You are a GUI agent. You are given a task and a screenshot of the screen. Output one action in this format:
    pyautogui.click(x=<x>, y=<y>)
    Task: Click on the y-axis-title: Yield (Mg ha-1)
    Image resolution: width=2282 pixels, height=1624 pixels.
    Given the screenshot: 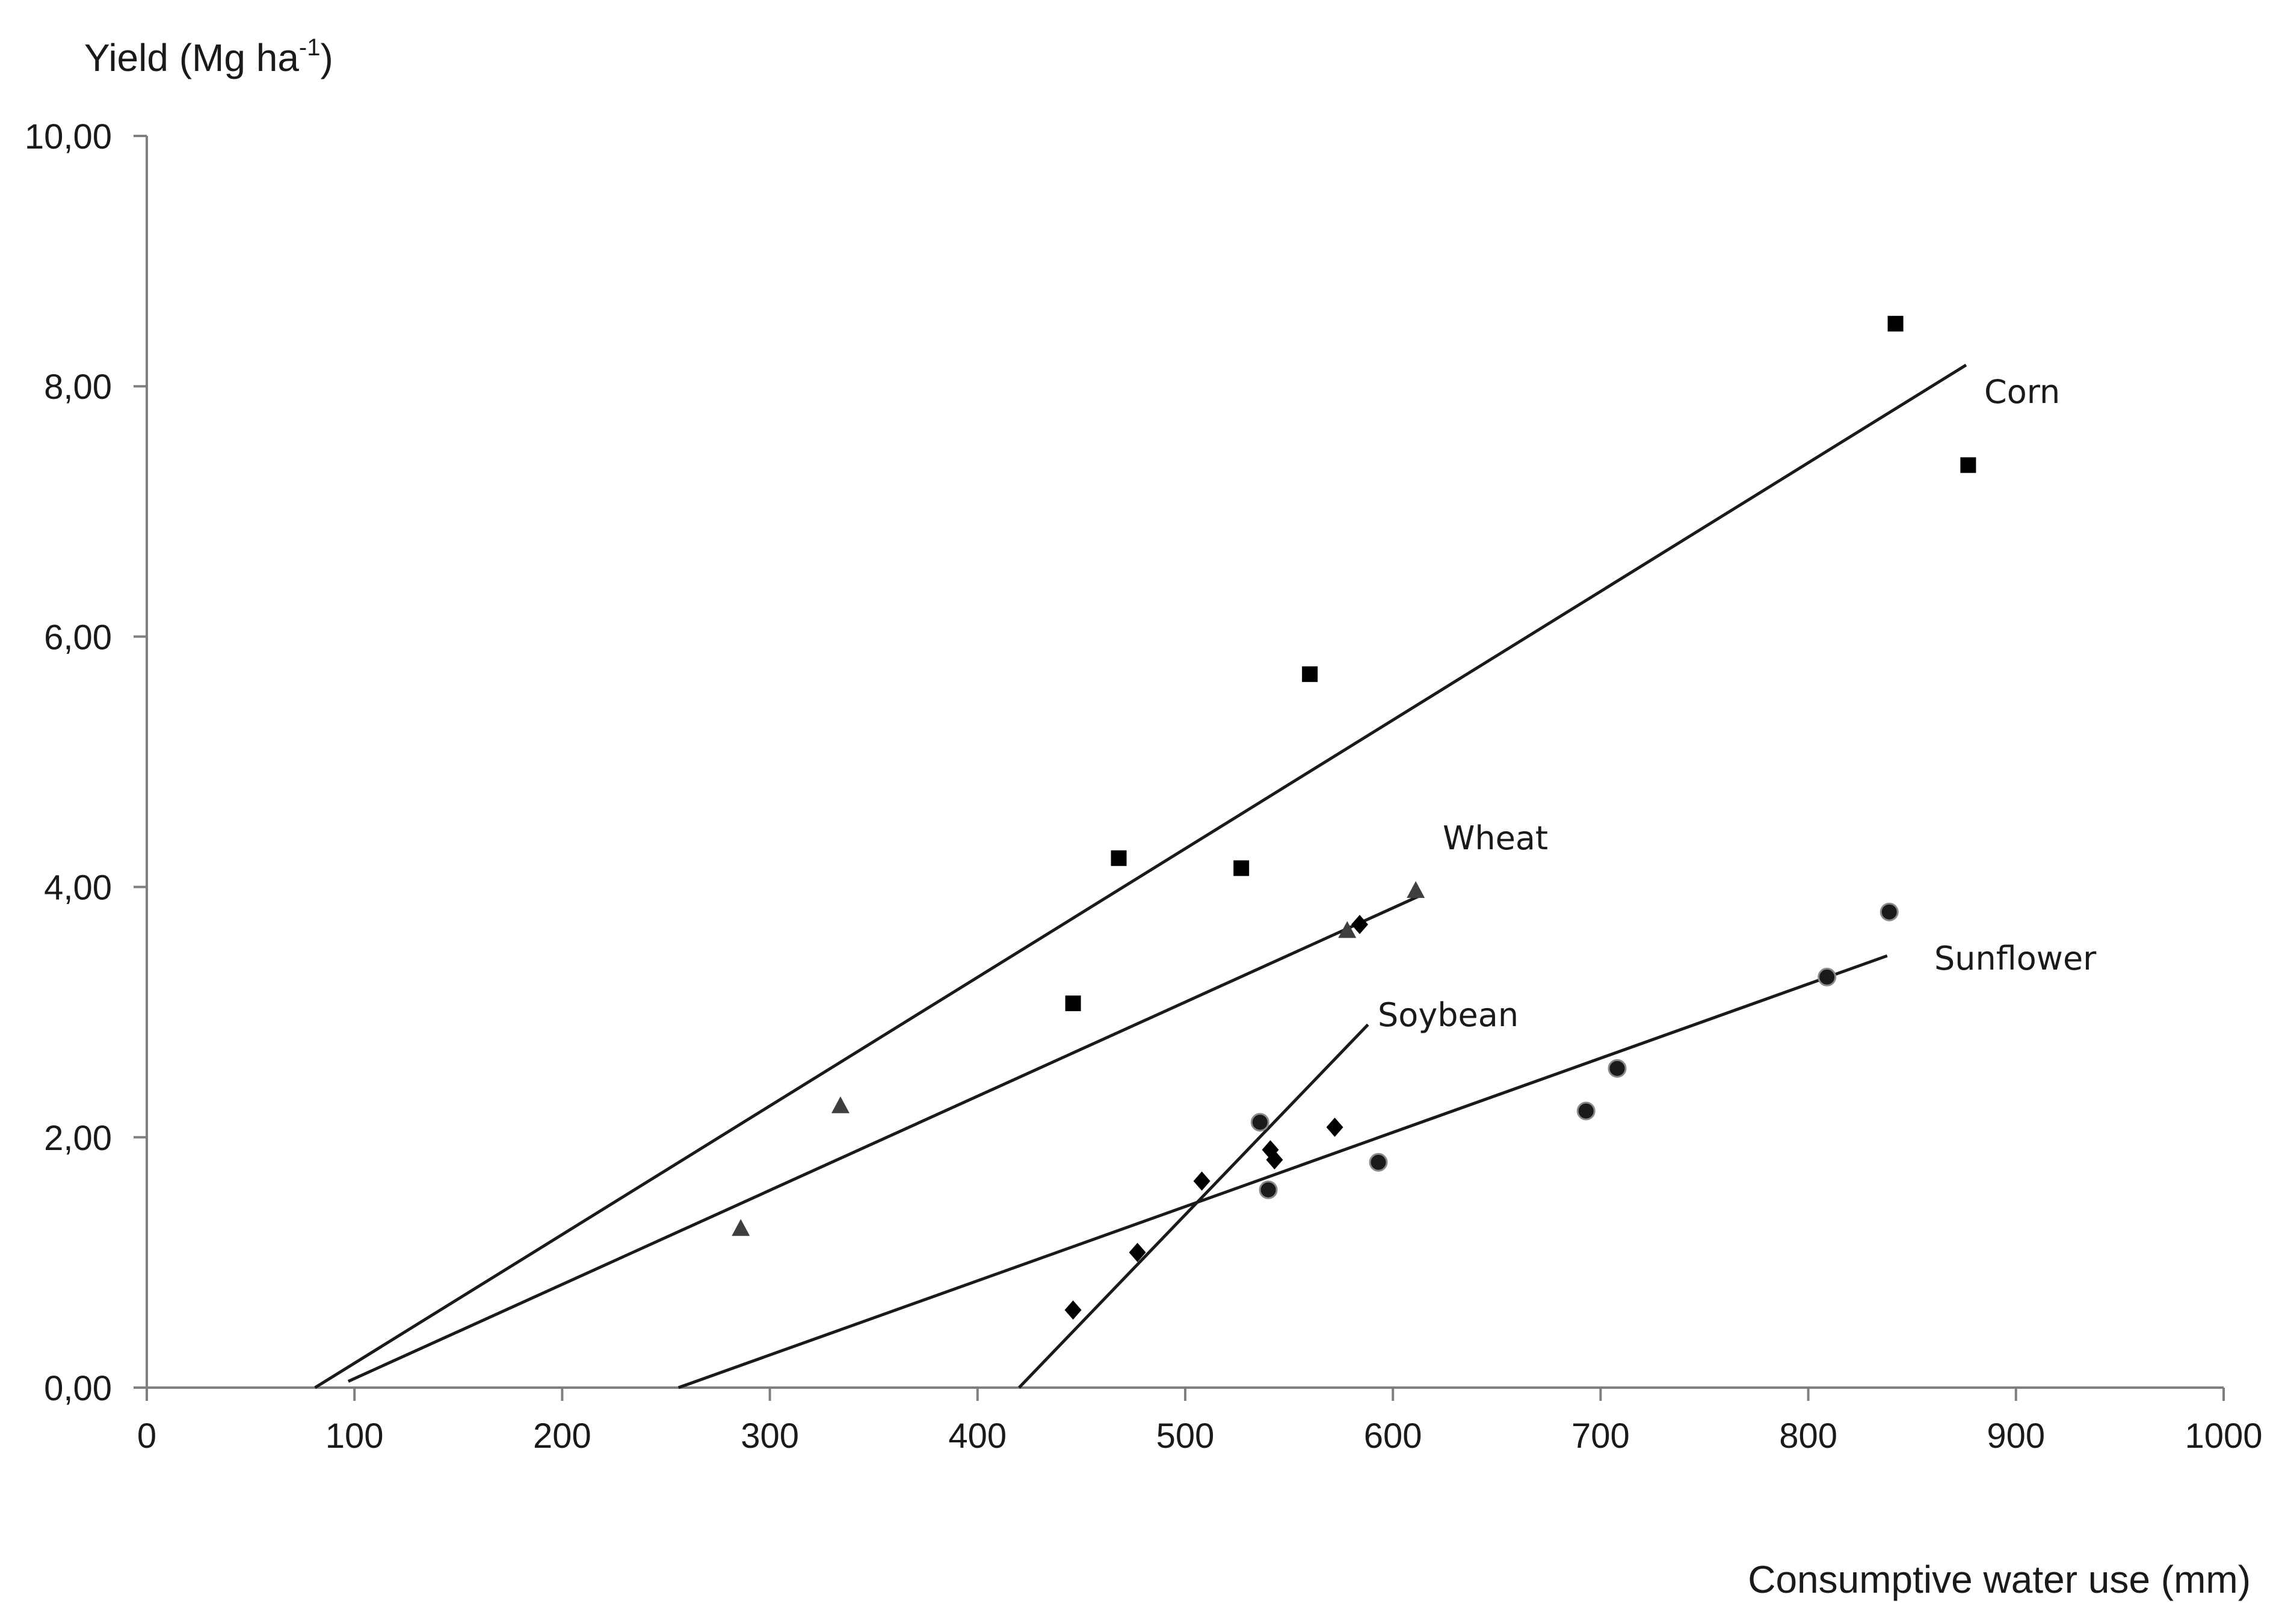 What is the action you would take?
    pyautogui.click(x=208, y=56)
    